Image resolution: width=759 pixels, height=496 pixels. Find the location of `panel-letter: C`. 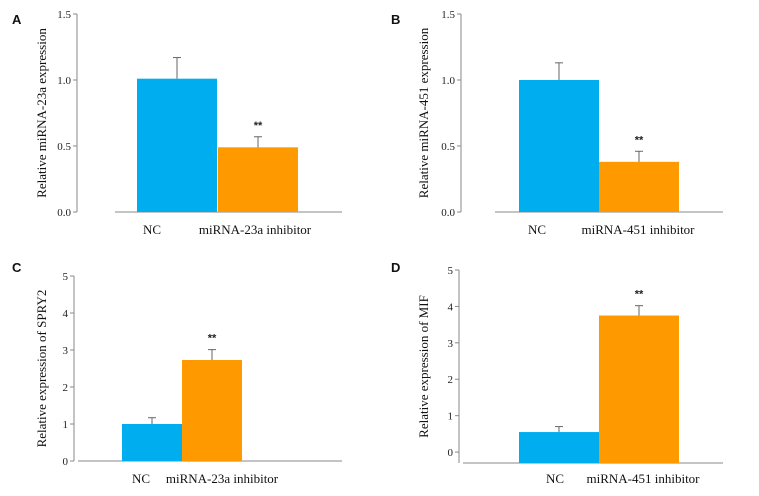

panel-letter: C is located at coordinates (17, 267).